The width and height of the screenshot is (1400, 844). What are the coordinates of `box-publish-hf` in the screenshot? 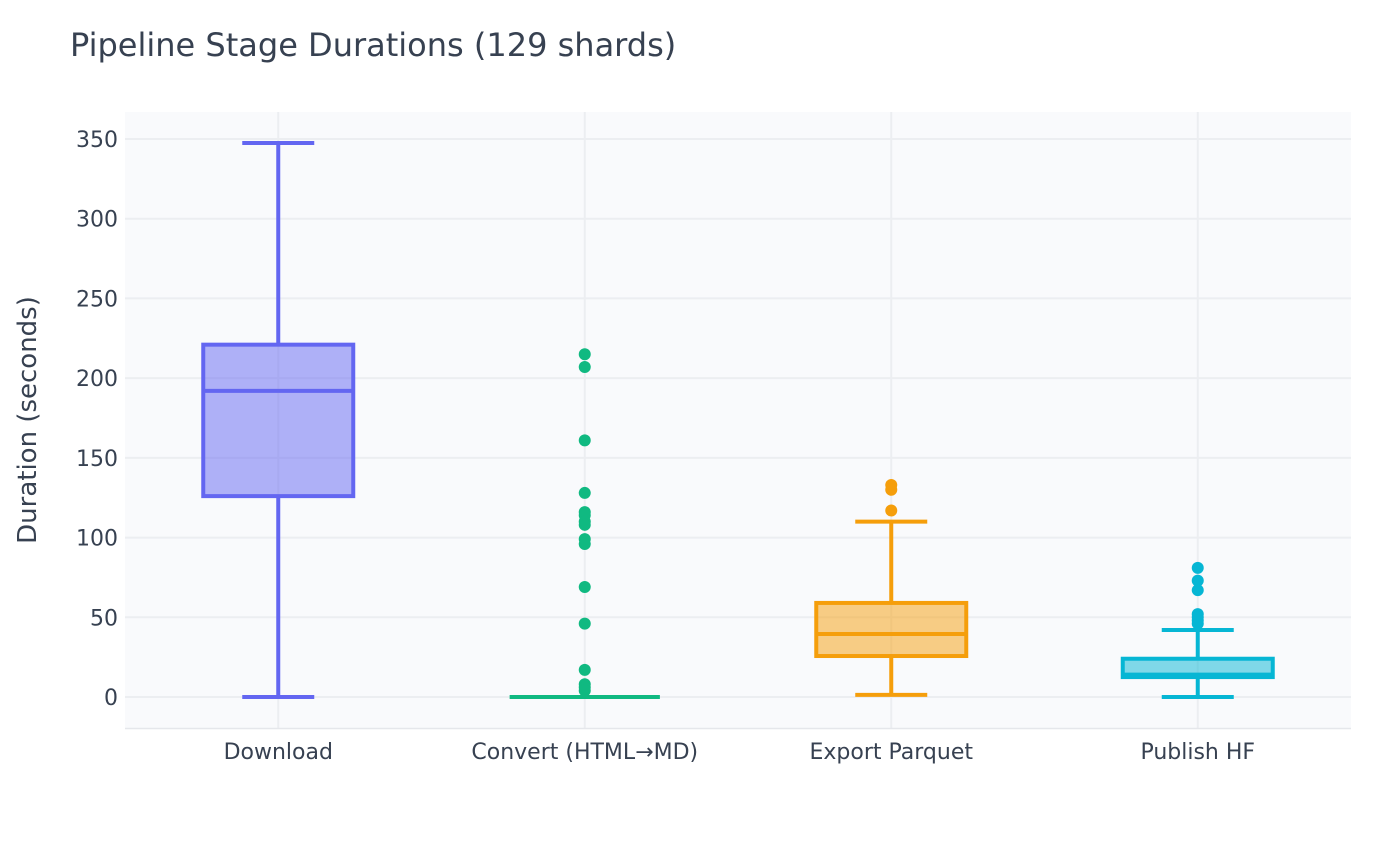 It's located at (1197, 630).